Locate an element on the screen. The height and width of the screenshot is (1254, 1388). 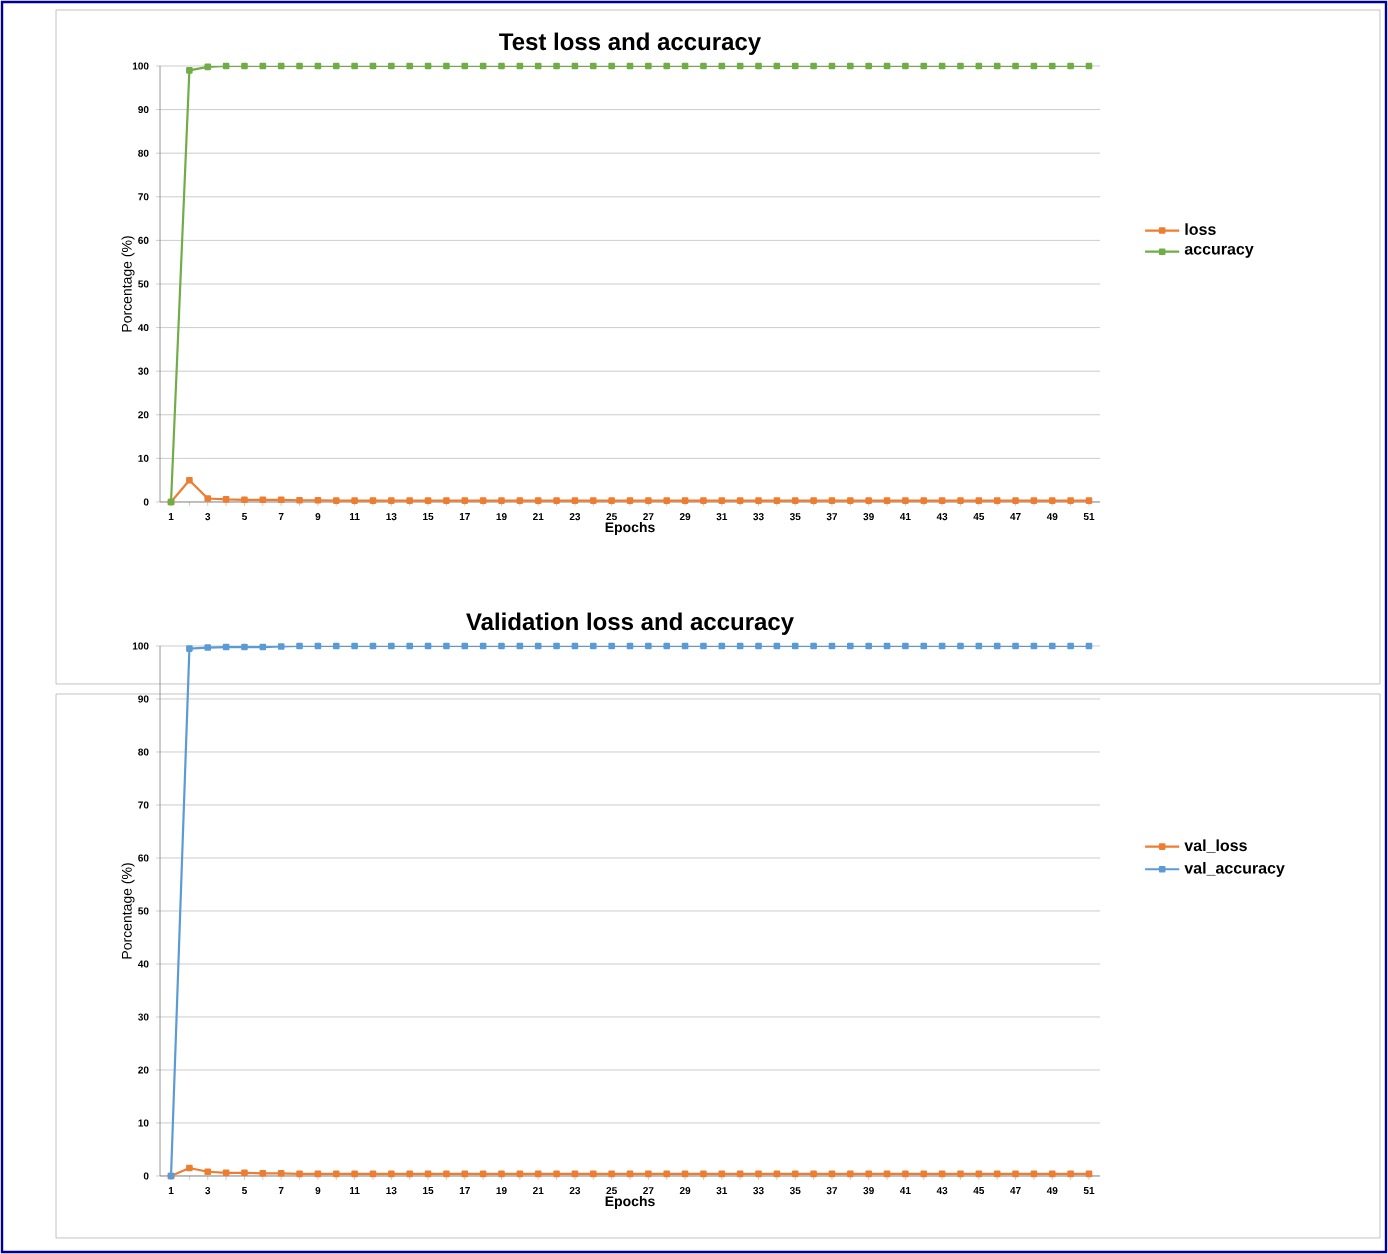
chart-title: Validation loss and accuracy is located at coordinates (630, 623).